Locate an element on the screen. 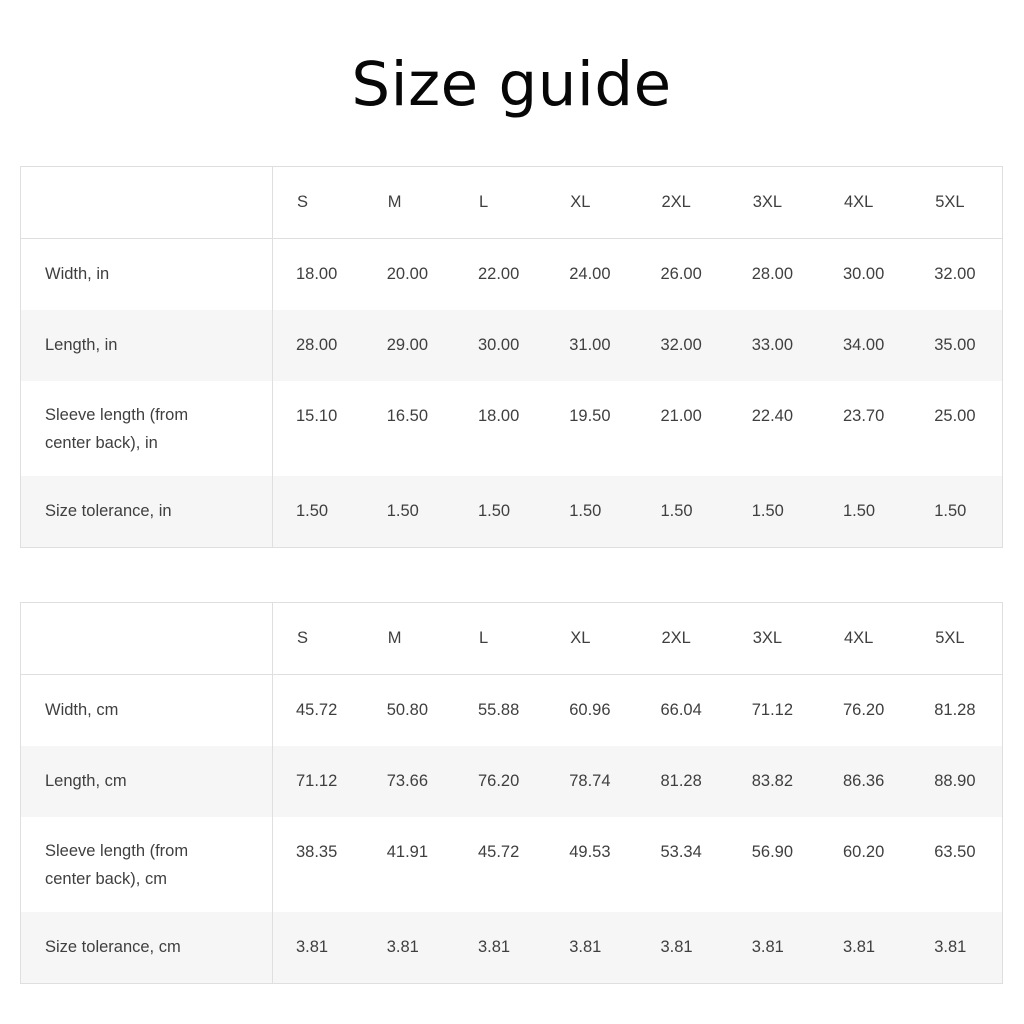 The width and height of the screenshot is (1024, 1024). row-label: Width, cm is located at coordinates (146, 710).